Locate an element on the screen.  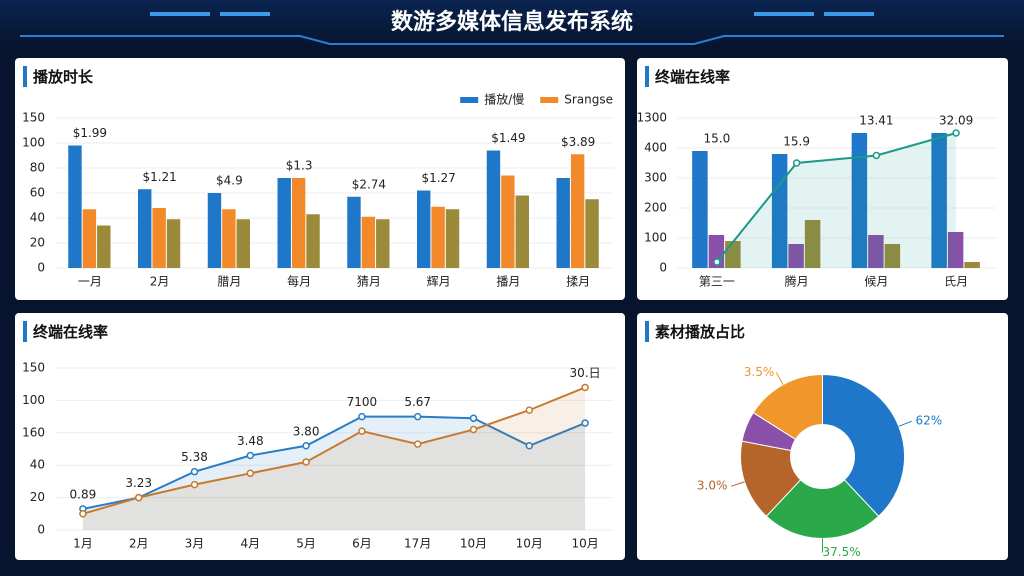
data-label: 30.日 is located at coordinates (585, 373).